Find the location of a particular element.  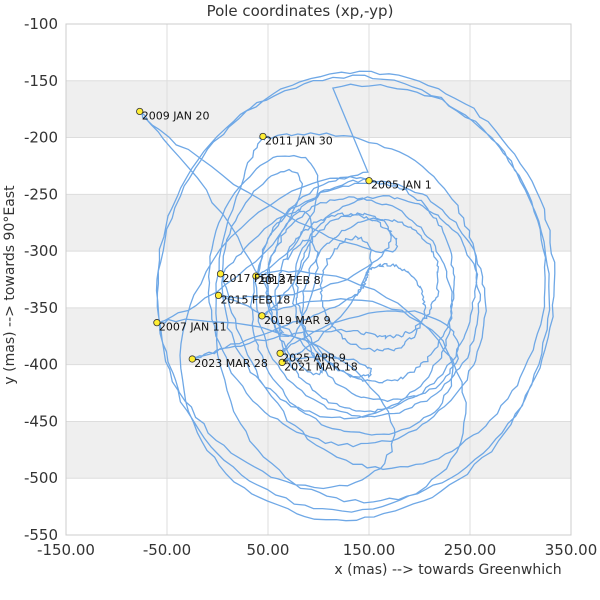

annotation-point: 2025 APR 9 is located at coordinates (311, 356).